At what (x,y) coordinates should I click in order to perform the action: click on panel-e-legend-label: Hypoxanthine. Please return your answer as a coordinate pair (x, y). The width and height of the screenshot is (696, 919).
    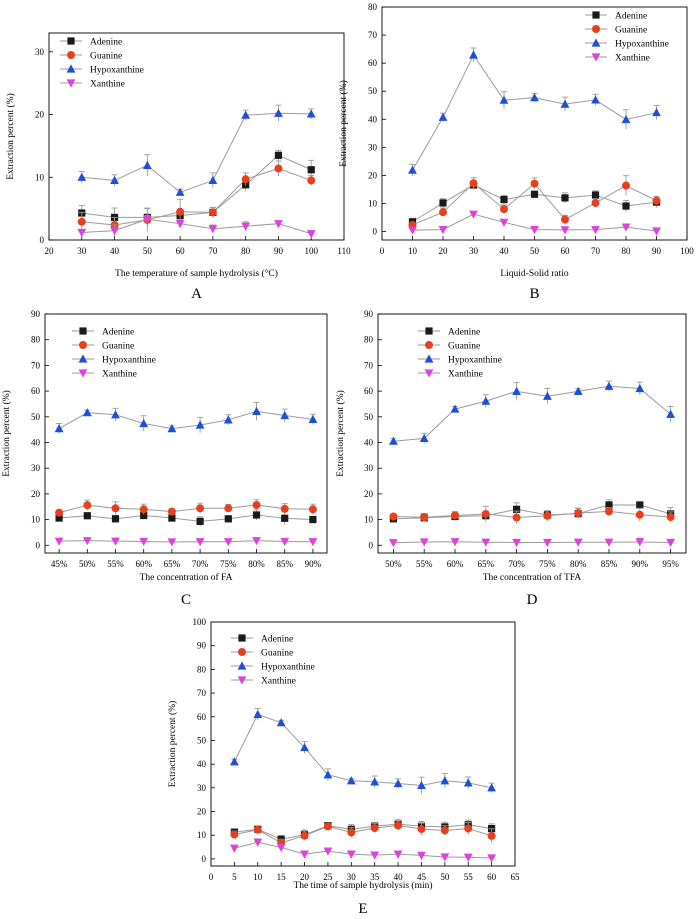
    Looking at the image, I should click on (288, 668).